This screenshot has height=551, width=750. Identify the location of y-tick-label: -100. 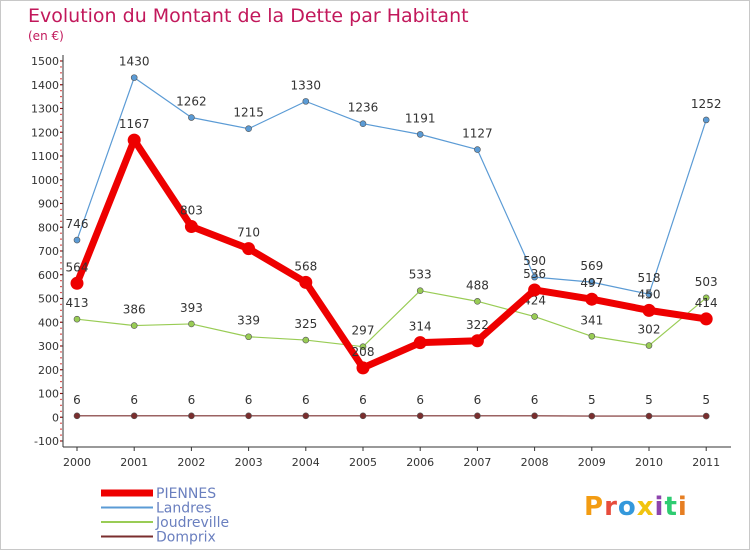
(46, 441).